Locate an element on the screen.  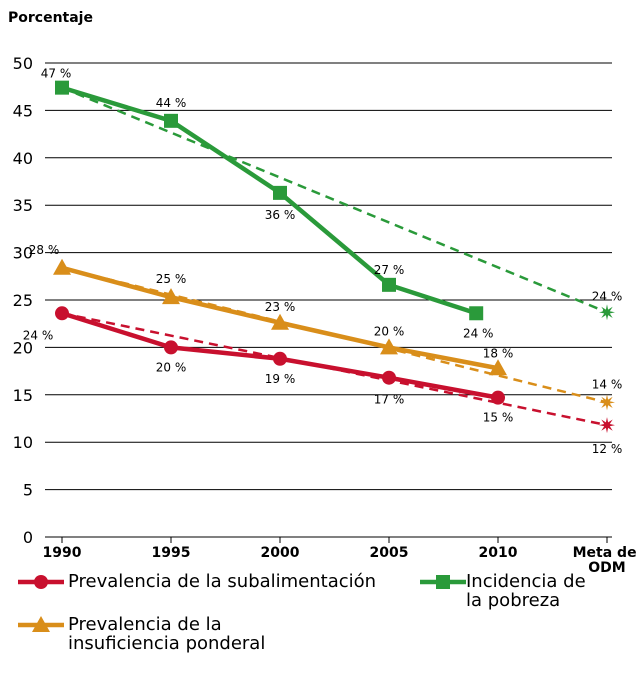
y-tick-label: 20 is located at coordinates (23, 347).